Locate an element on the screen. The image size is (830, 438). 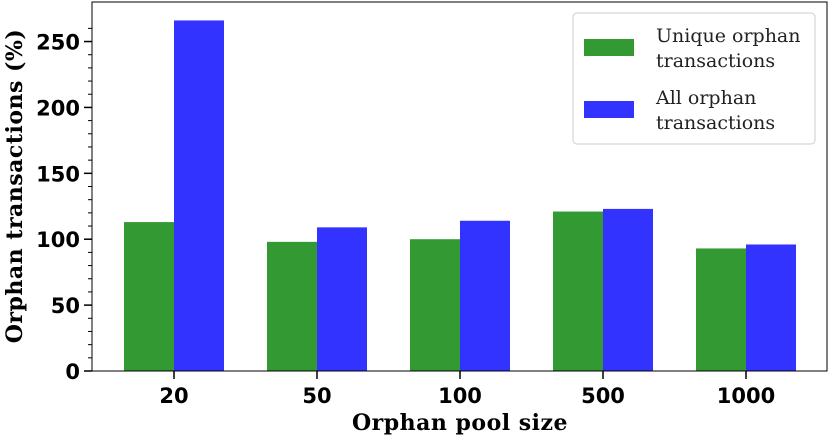
y-tick-label: 0 is located at coordinates (72, 372).